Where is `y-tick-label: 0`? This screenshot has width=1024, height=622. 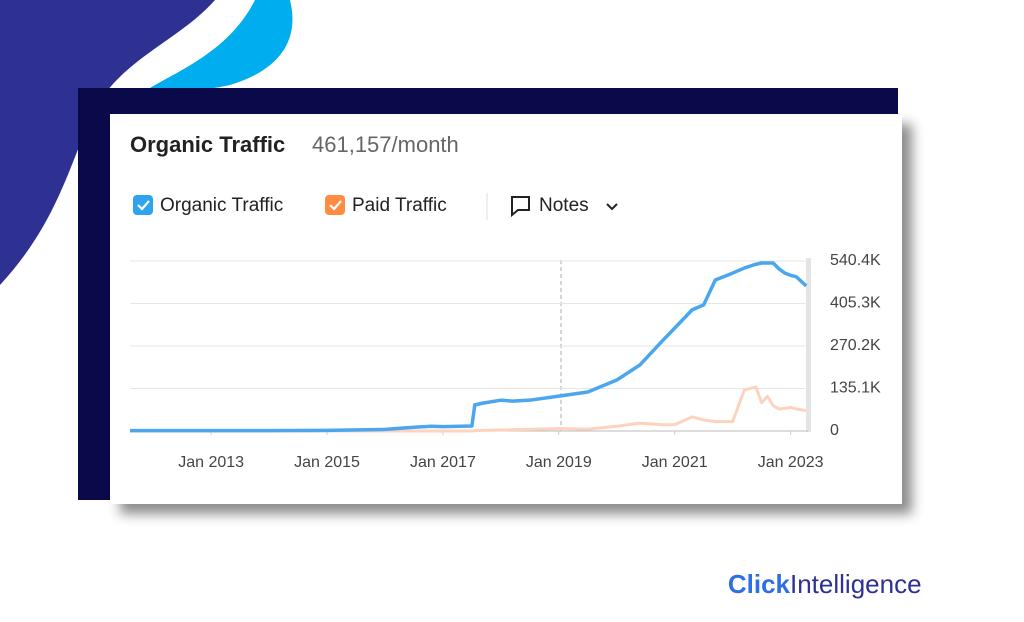
y-tick-label: 0 is located at coordinates (834, 430).